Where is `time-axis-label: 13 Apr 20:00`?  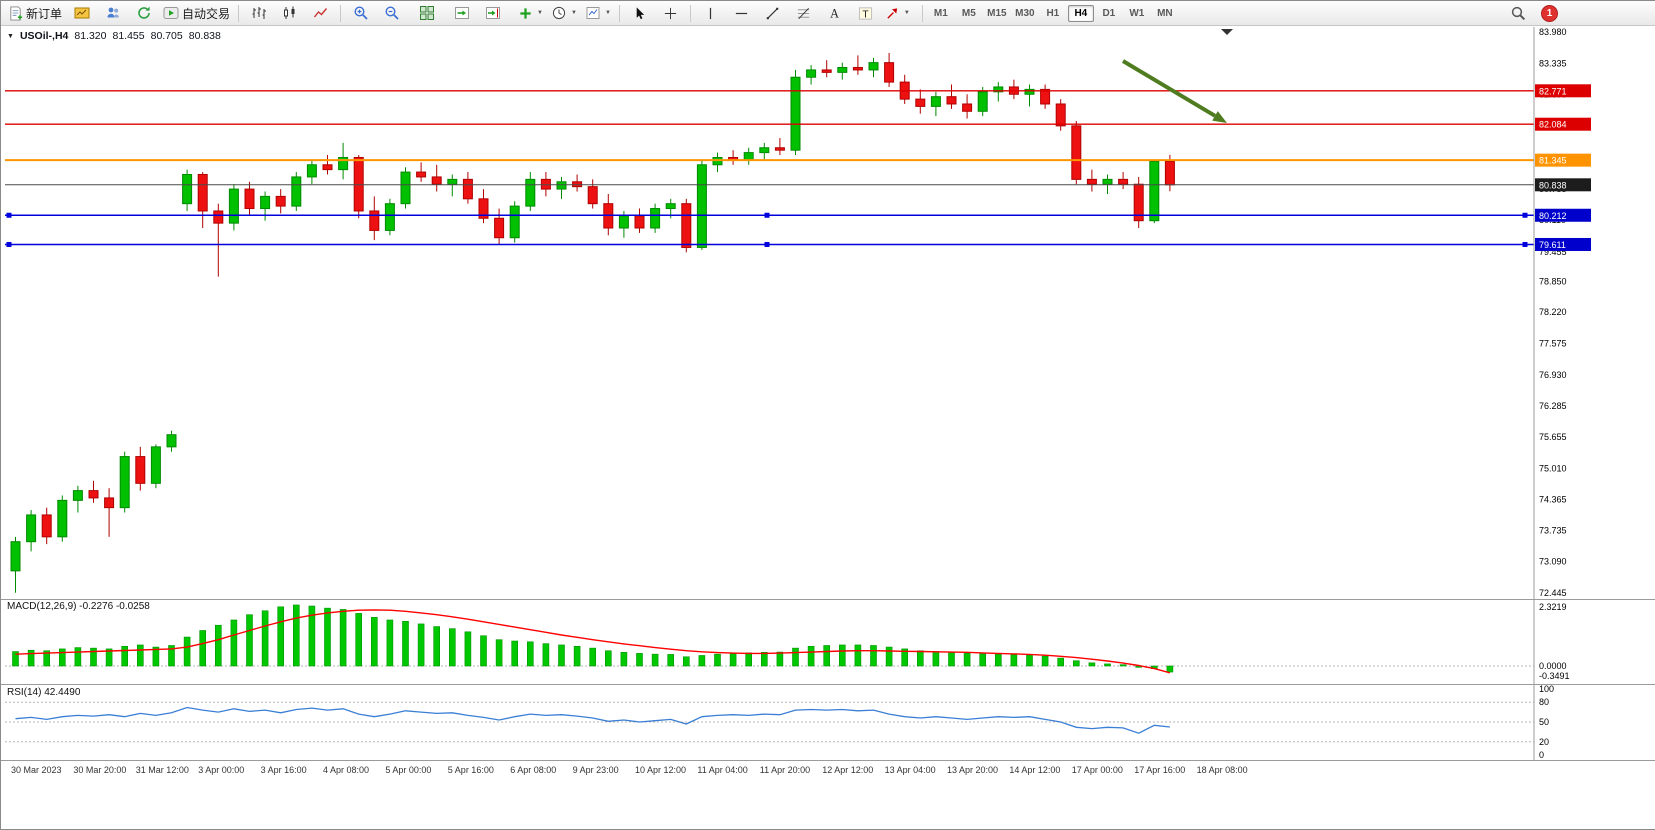
time-axis-label: 13 Apr 20:00 is located at coordinates (972, 770).